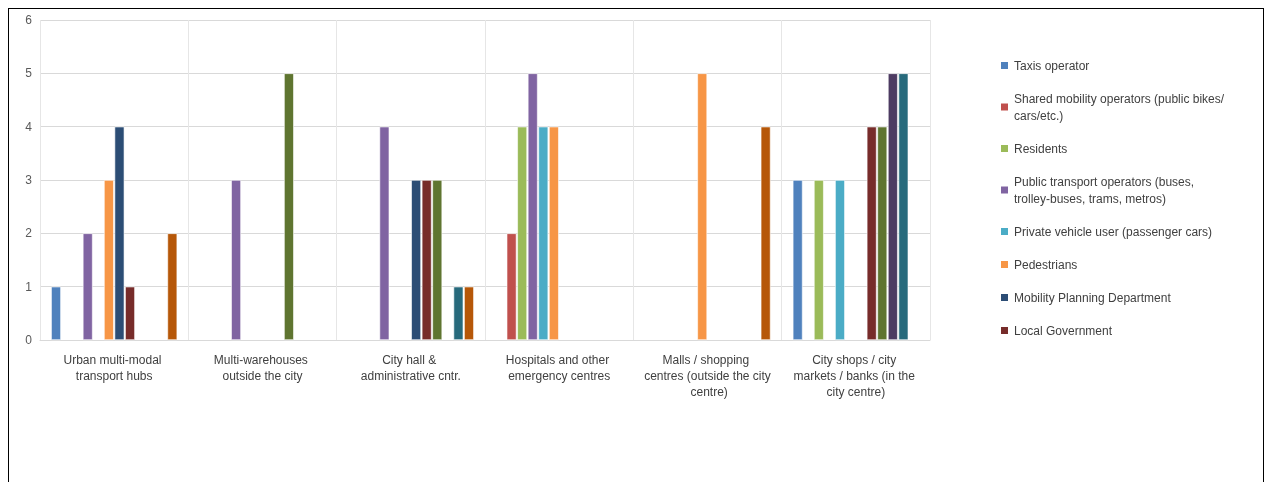 The image size is (1274, 482). I want to click on legend-label: Pedestrians, so click(1046, 264).